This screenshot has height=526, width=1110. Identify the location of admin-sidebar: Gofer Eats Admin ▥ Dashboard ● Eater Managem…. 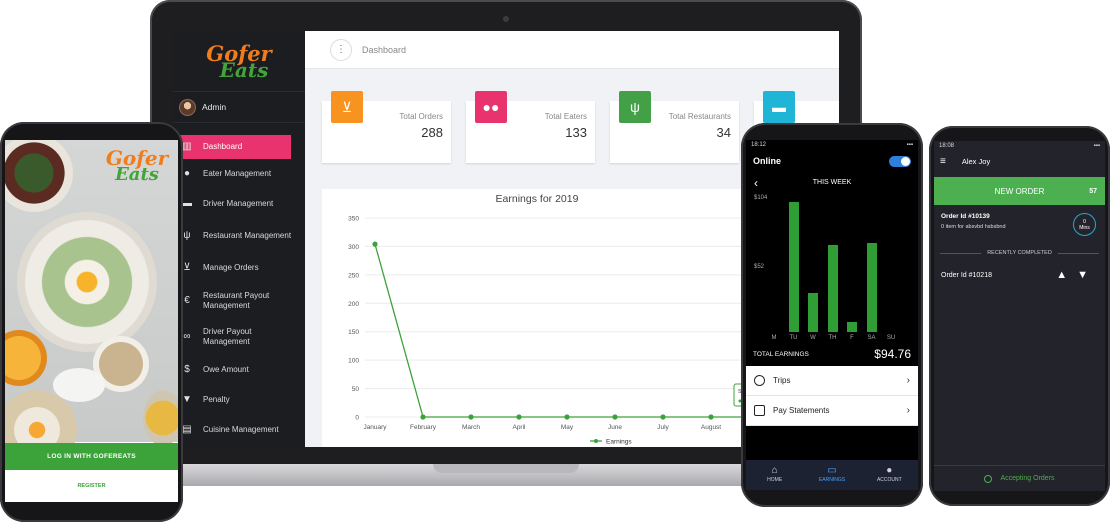
(239, 239).